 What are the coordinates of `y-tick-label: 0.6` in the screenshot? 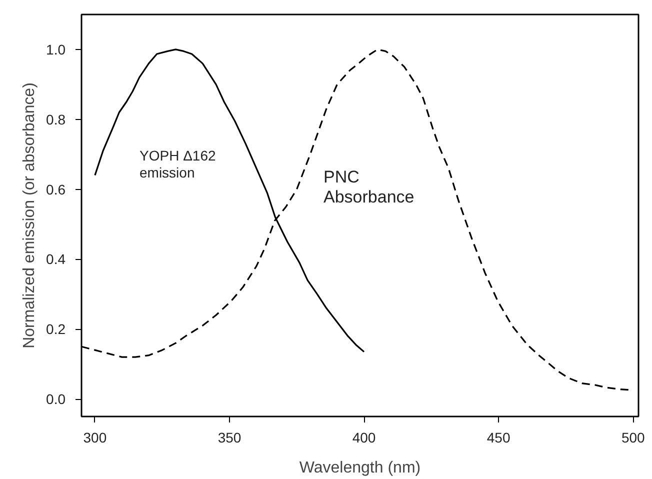 It's located at (56, 189).